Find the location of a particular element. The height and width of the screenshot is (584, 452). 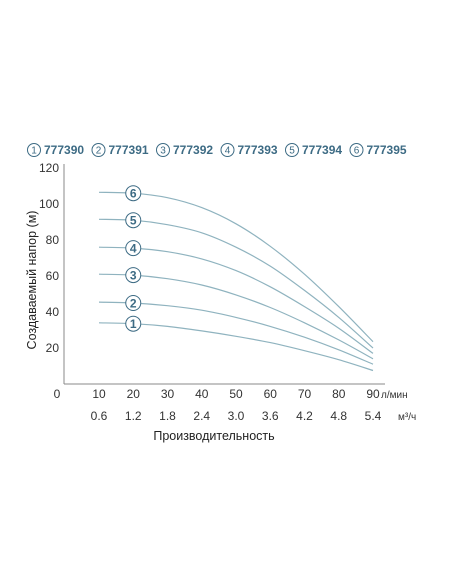

y-tick-label: 40 is located at coordinates (53, 312).